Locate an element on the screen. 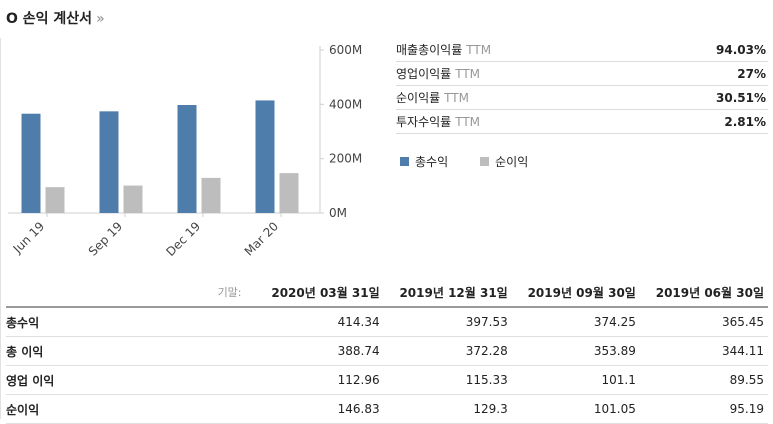  table-cell: 344.11 is located at coordinates (703, 351).